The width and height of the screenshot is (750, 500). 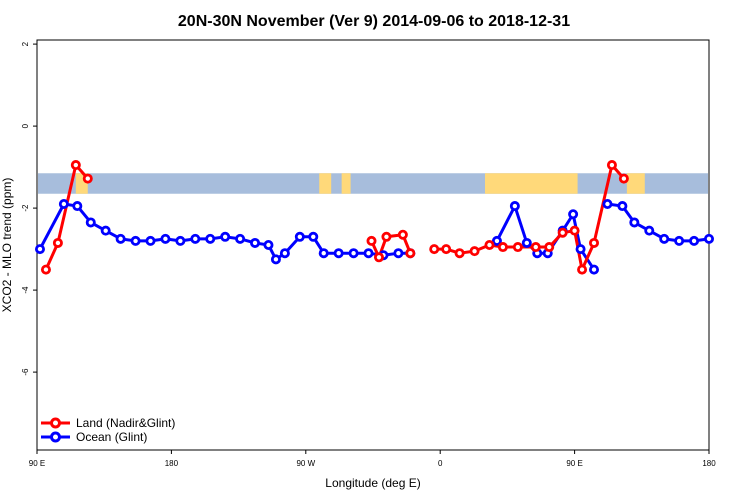 What do you see at coordinates (111, 437) in the screenshot?
I see `legend-ocean-label: Ocean (Glint)` at bounding box center [111, 437].